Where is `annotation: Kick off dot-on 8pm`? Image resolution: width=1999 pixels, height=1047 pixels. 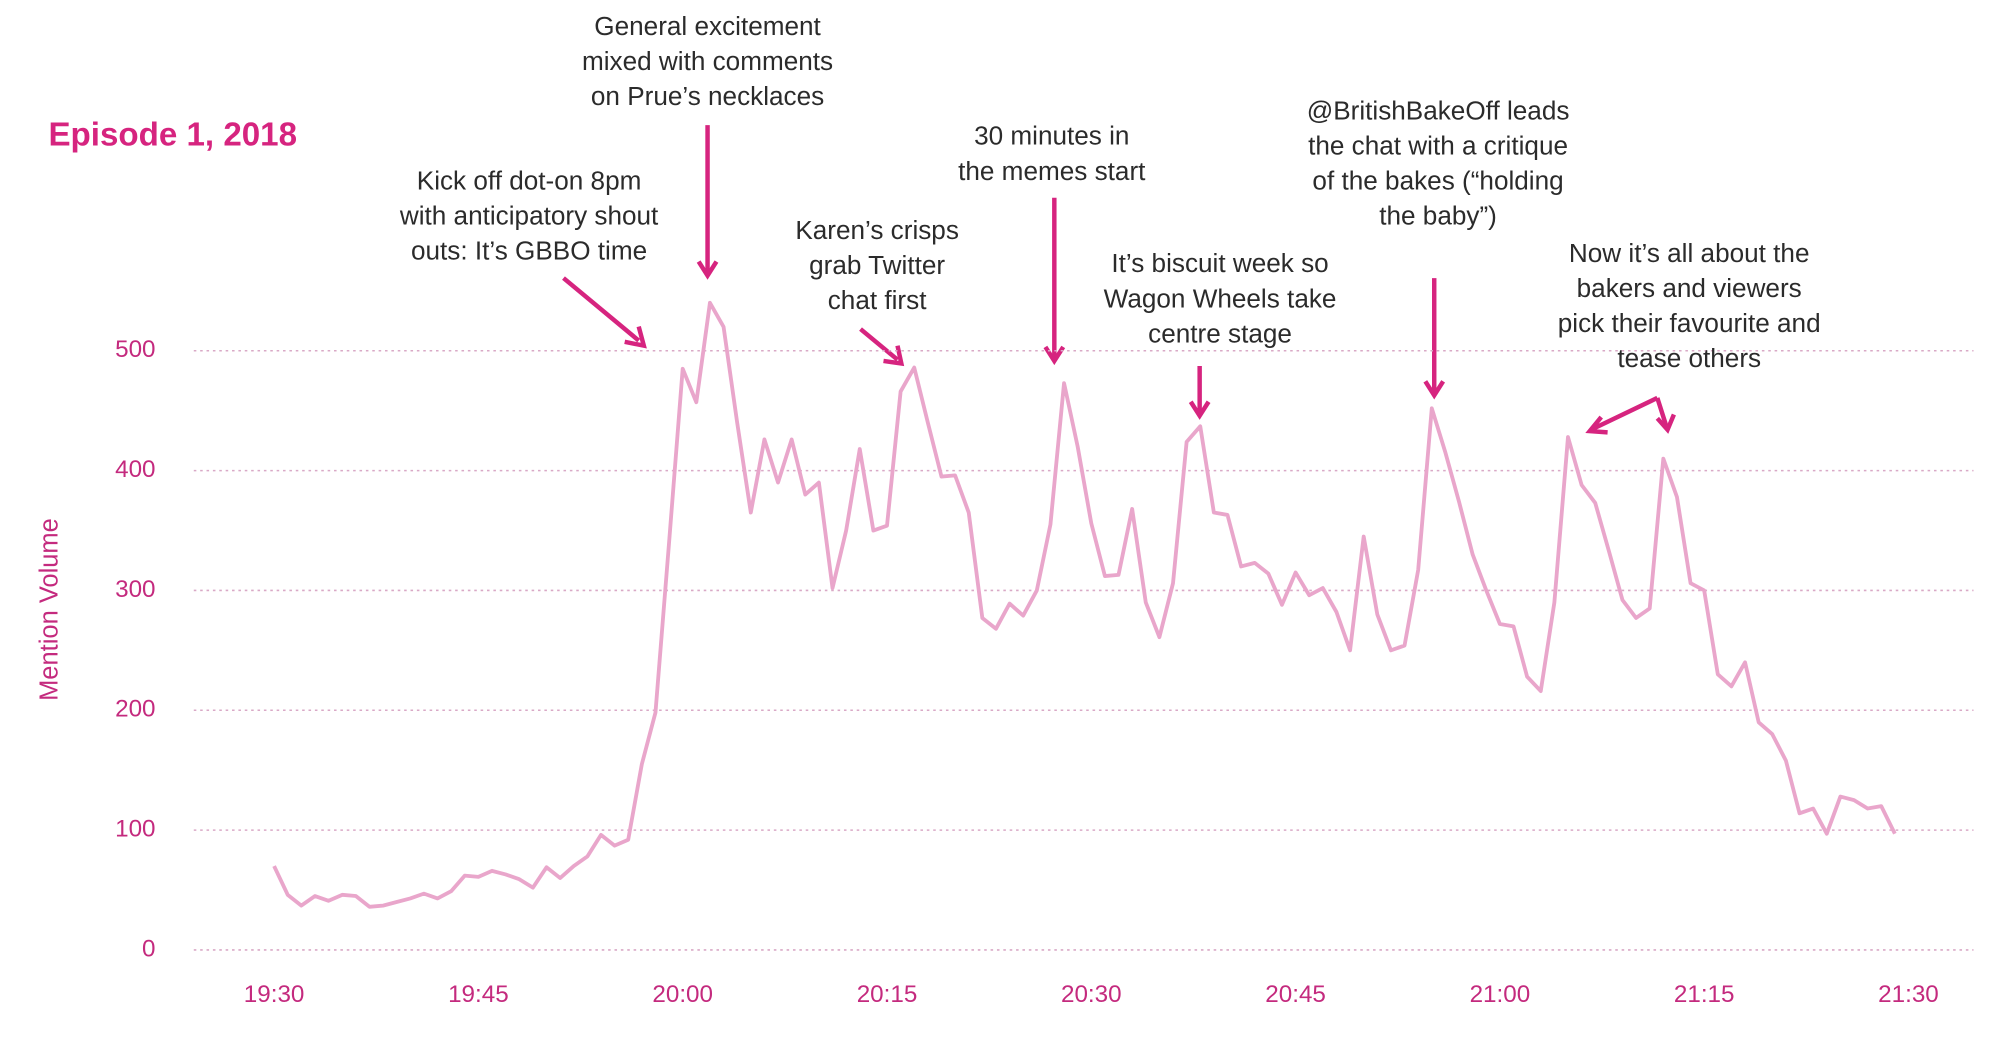 annotation: Kick off dot-on 8pm is located at coordinates (529, 180).